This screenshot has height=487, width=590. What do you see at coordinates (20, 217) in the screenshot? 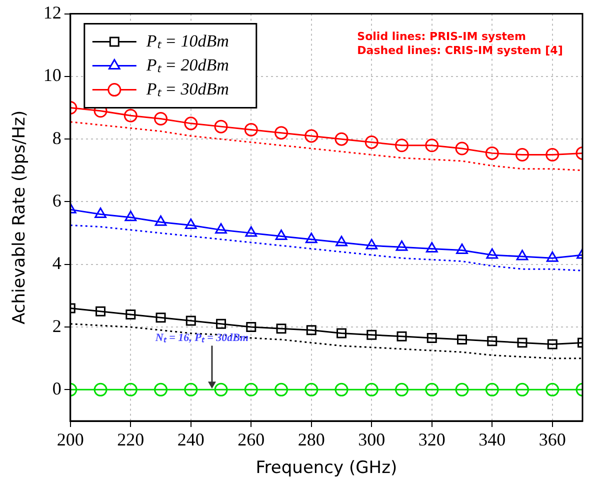
I see `y-axis-title: Achievable Rate (bps/Hz)` at bounding box center [20, 217].